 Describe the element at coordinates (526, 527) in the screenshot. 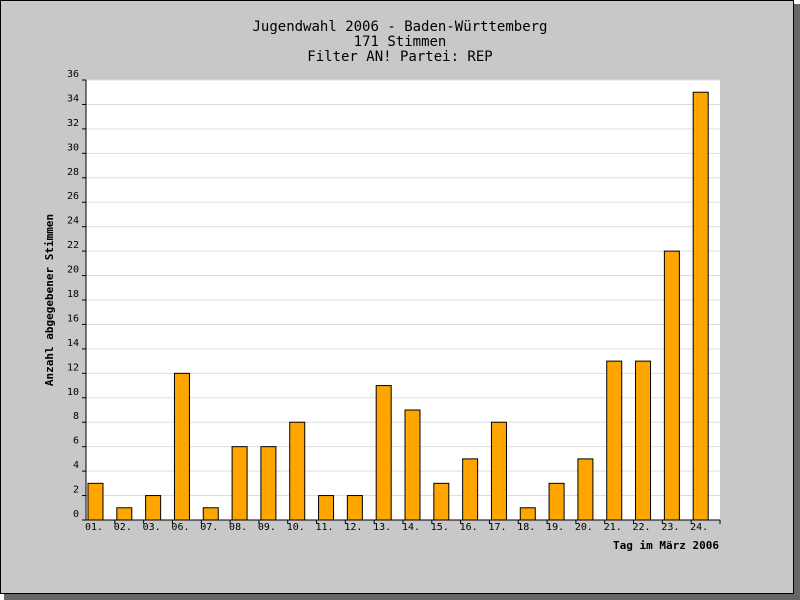

I see `x-tick-label: 18.` at that location.